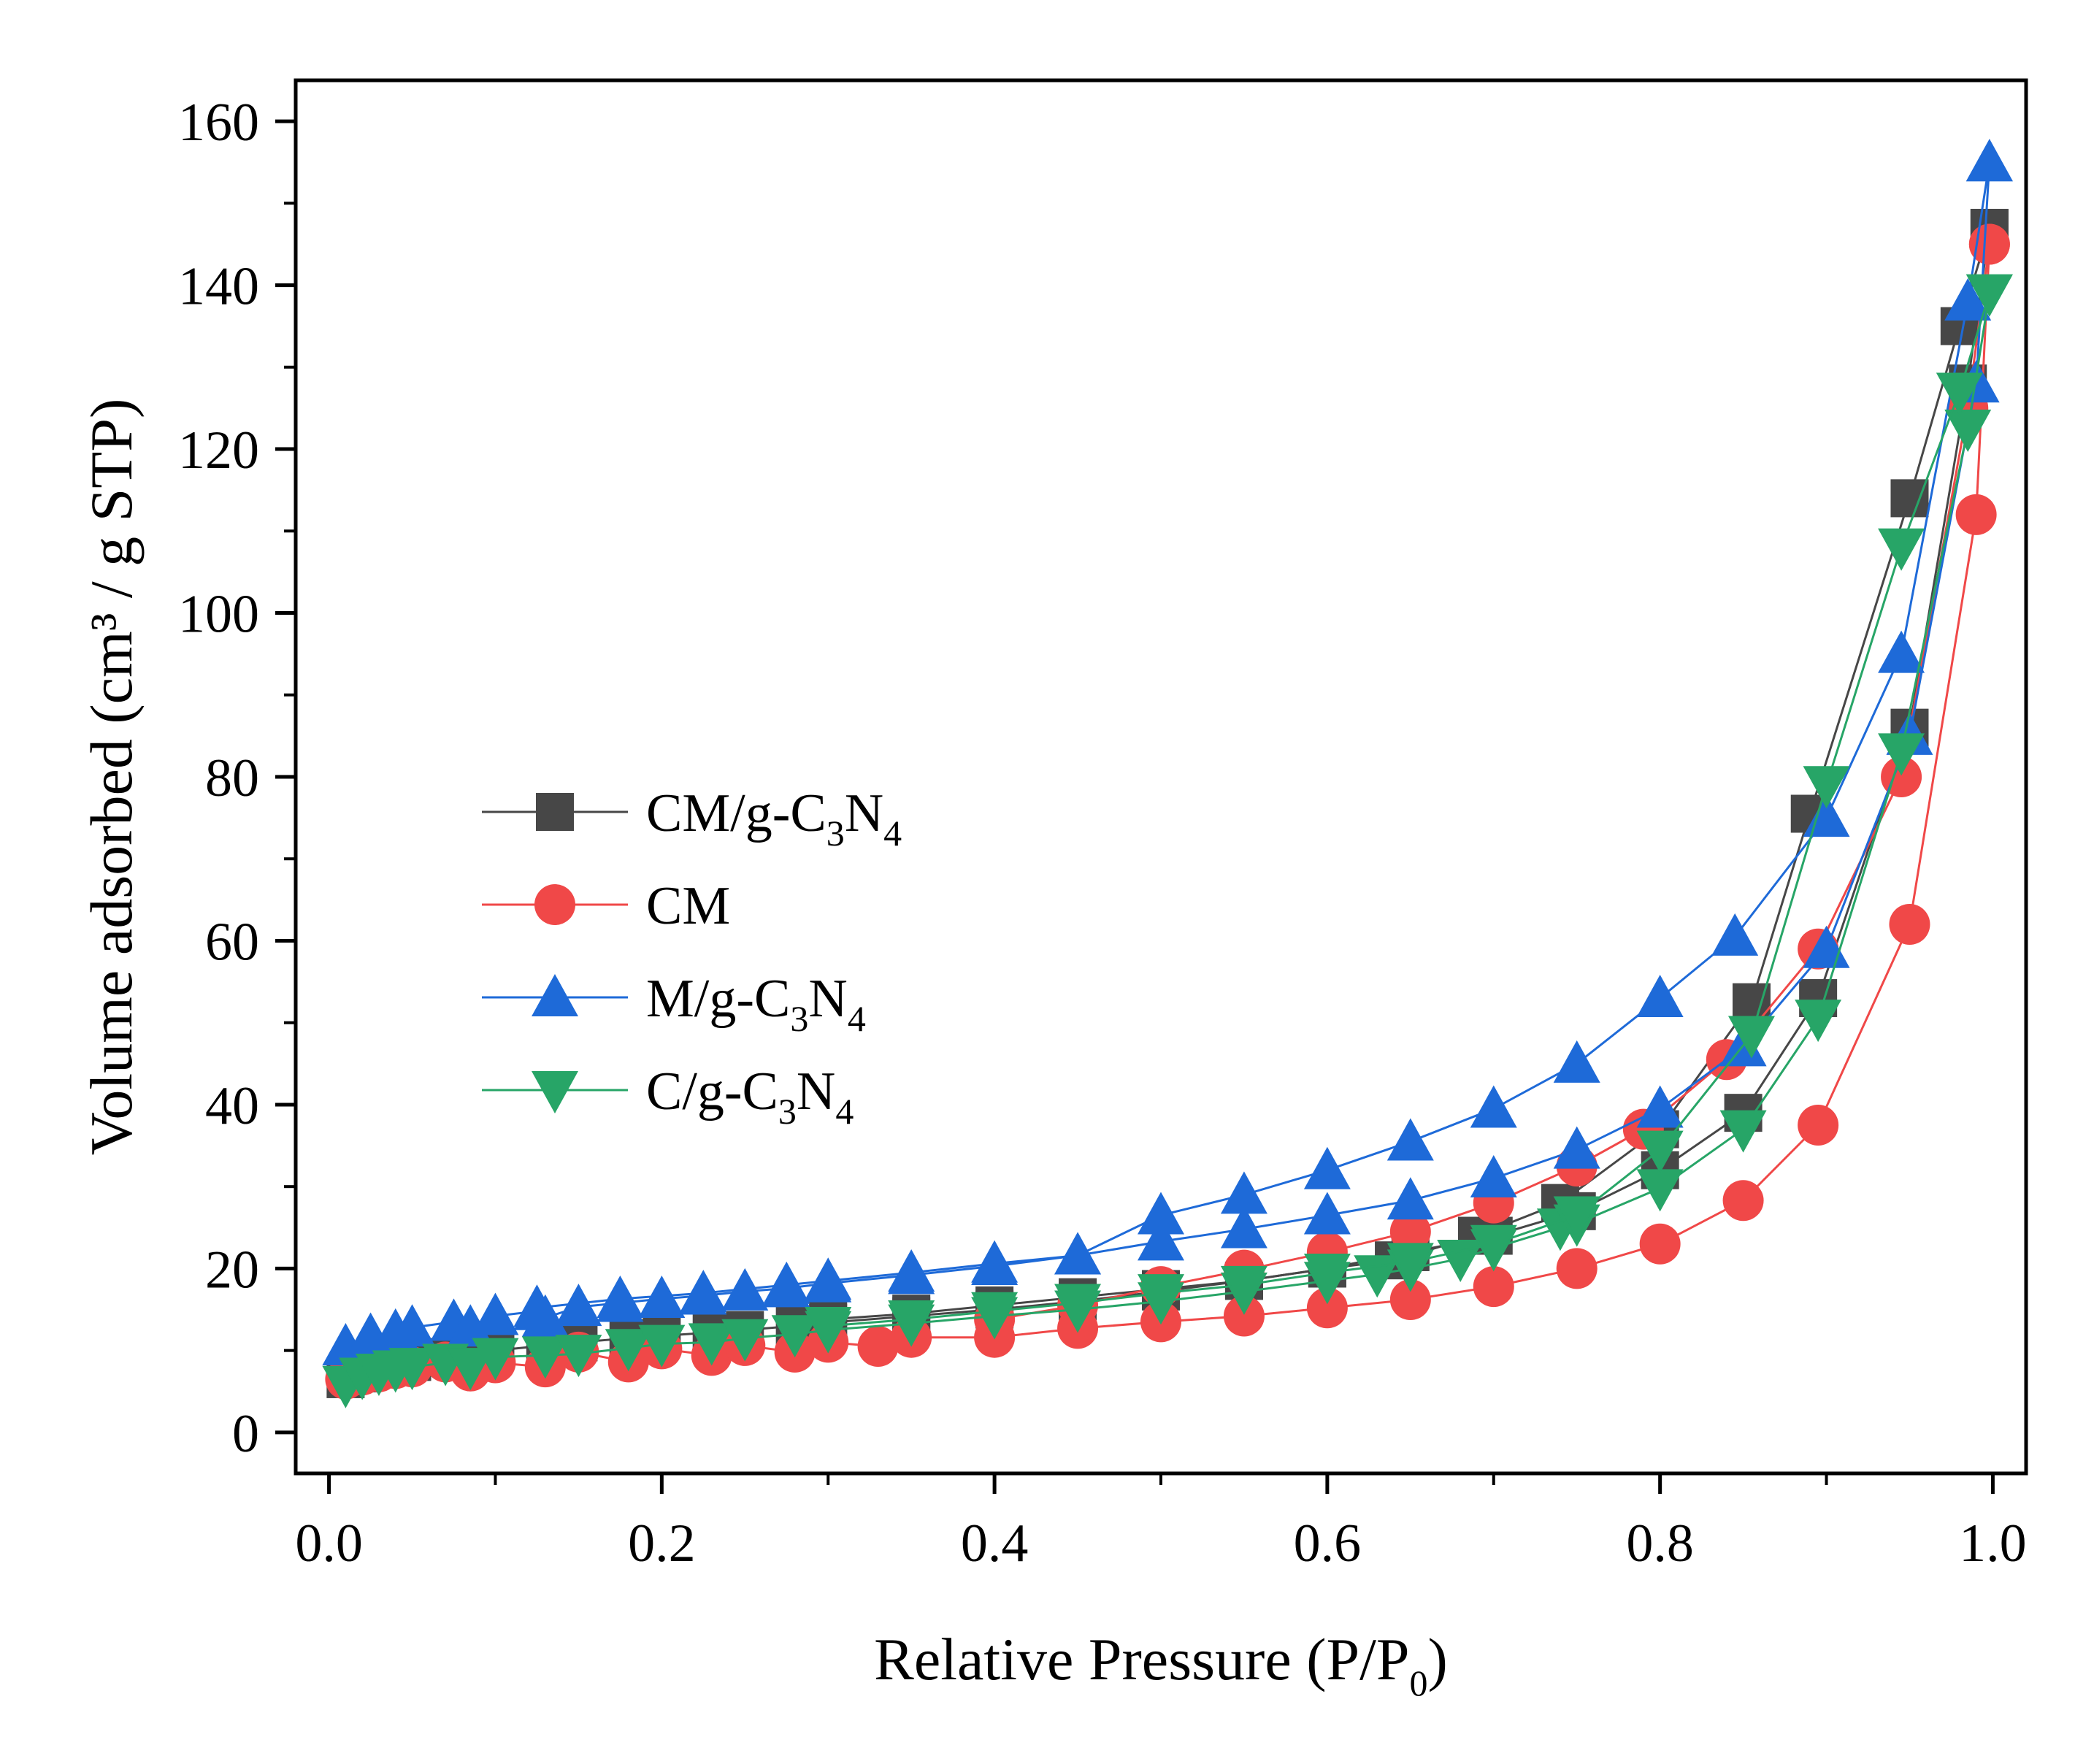 The width and height of the screenshot is (2075, 1764). What do you see at coordinates (1419, 1683) in the screenshot?
I see `x-axis-title-subscript: 0` at bounding box center [1419, 1683].